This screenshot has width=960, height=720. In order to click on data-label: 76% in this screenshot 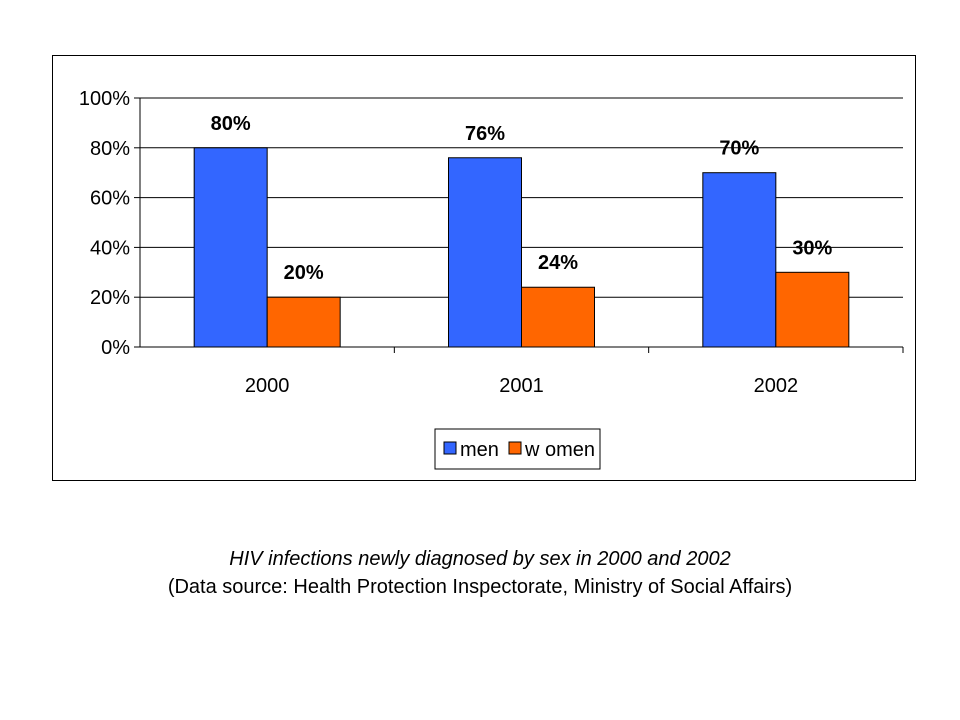, I will do `click(485, 134)`.